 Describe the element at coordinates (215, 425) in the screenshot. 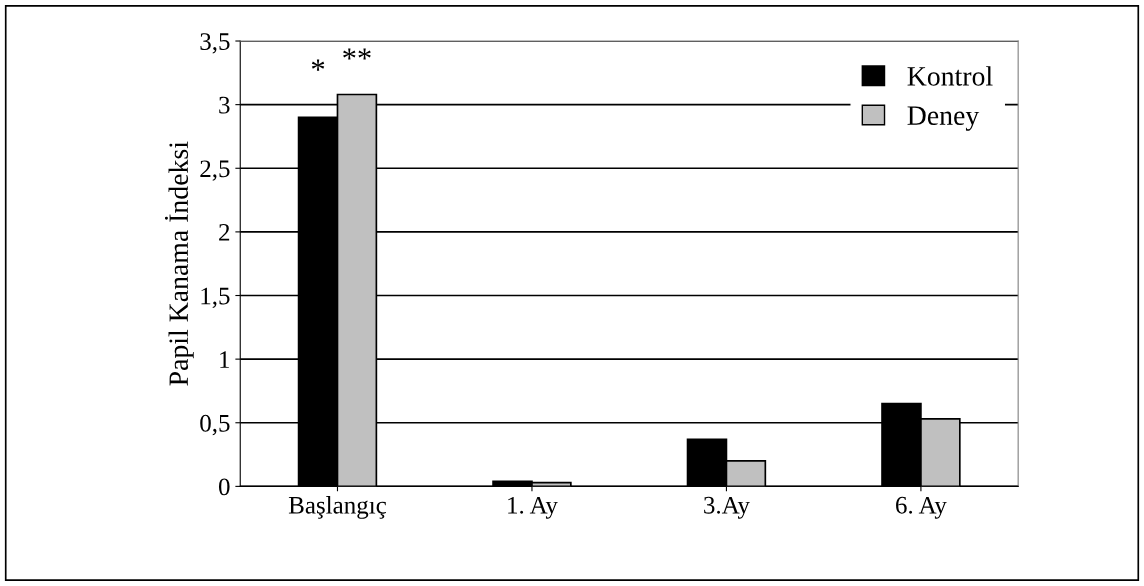

I see `y-tick-label: 0,5` at that location.